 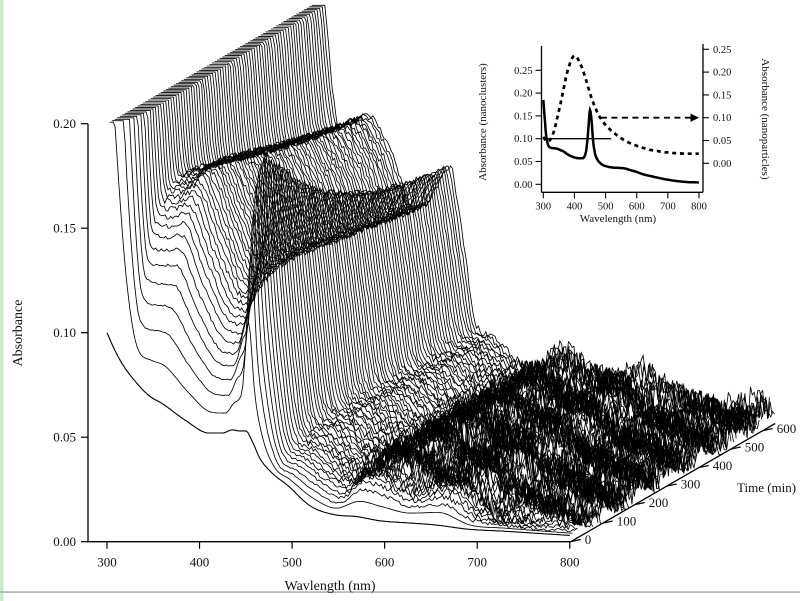 I want to click on inset-curves, so click(x=620, y=119).